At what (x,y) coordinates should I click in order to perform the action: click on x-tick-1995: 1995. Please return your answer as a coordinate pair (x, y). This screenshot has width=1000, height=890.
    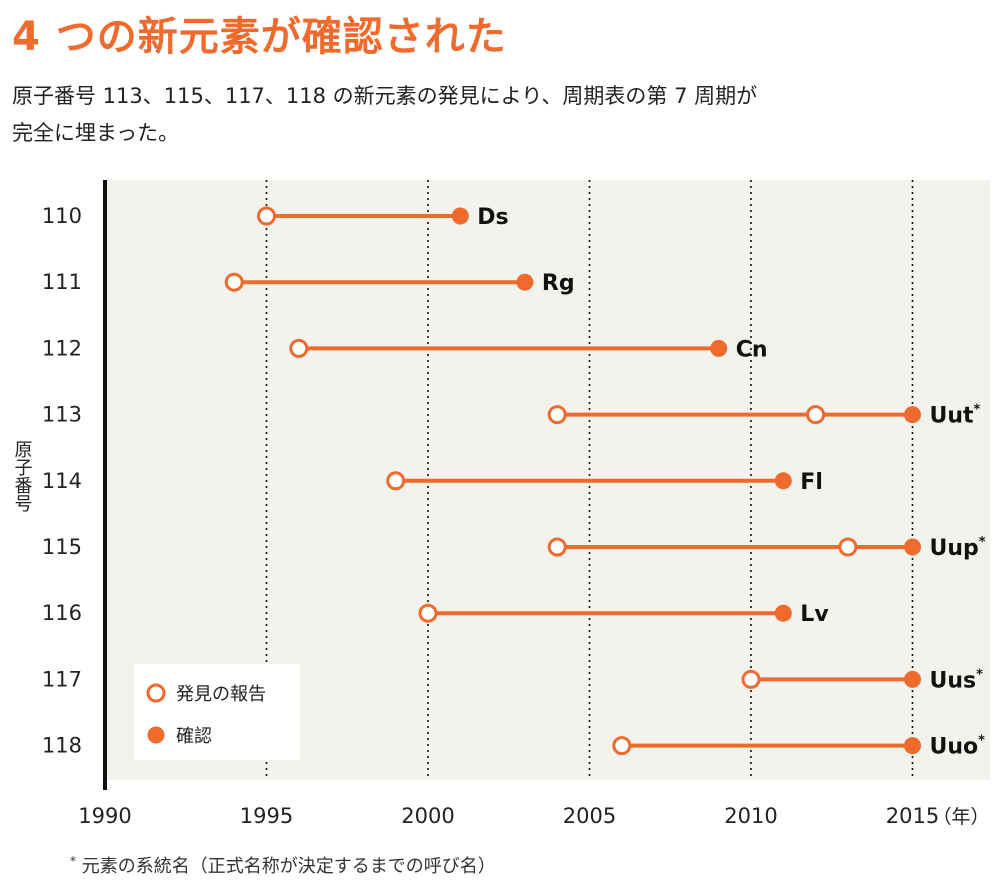
    Looking at the image, I should click on (266, 816).